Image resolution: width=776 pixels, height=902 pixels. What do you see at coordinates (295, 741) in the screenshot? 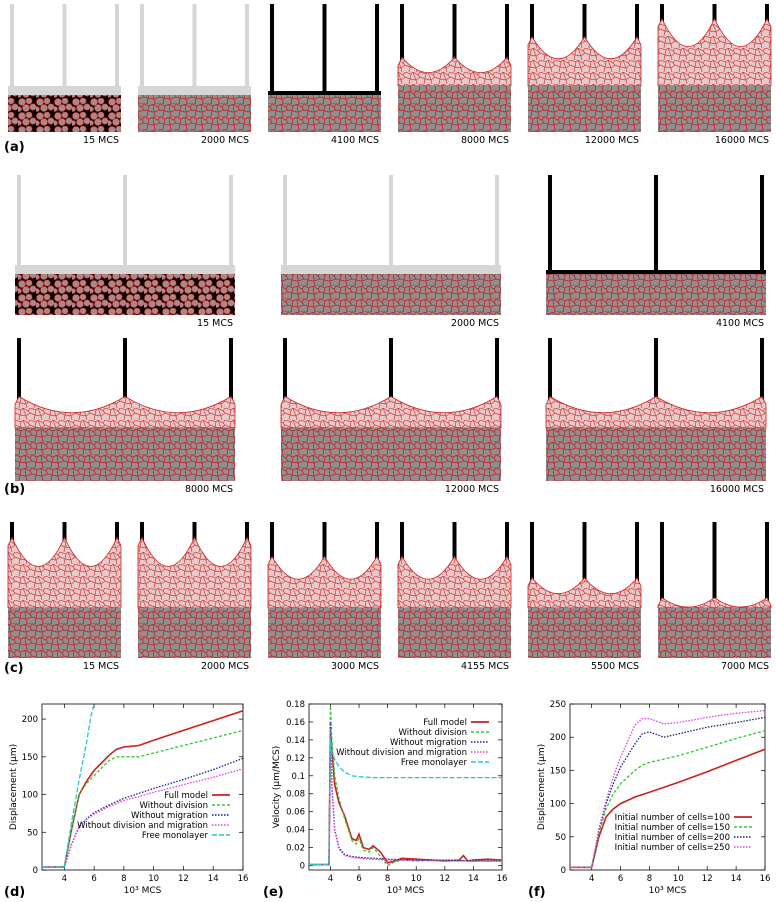
I see `y-tick-label: 0.14` at bounding box center [295, 741].